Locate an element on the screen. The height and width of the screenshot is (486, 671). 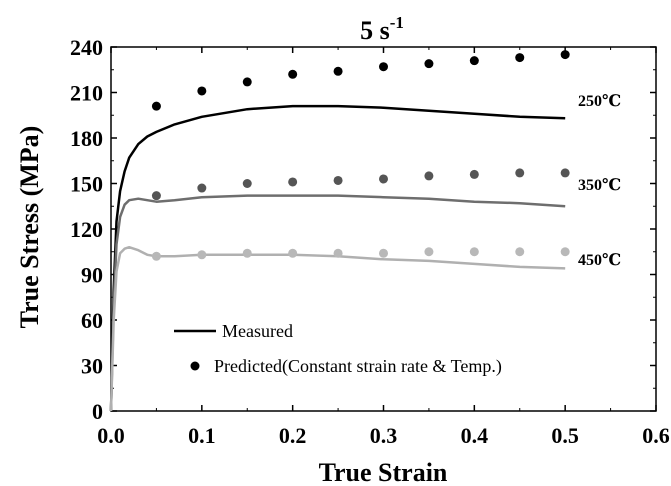
chart-title: 5 s-1 is located at coordinates (382, 29).